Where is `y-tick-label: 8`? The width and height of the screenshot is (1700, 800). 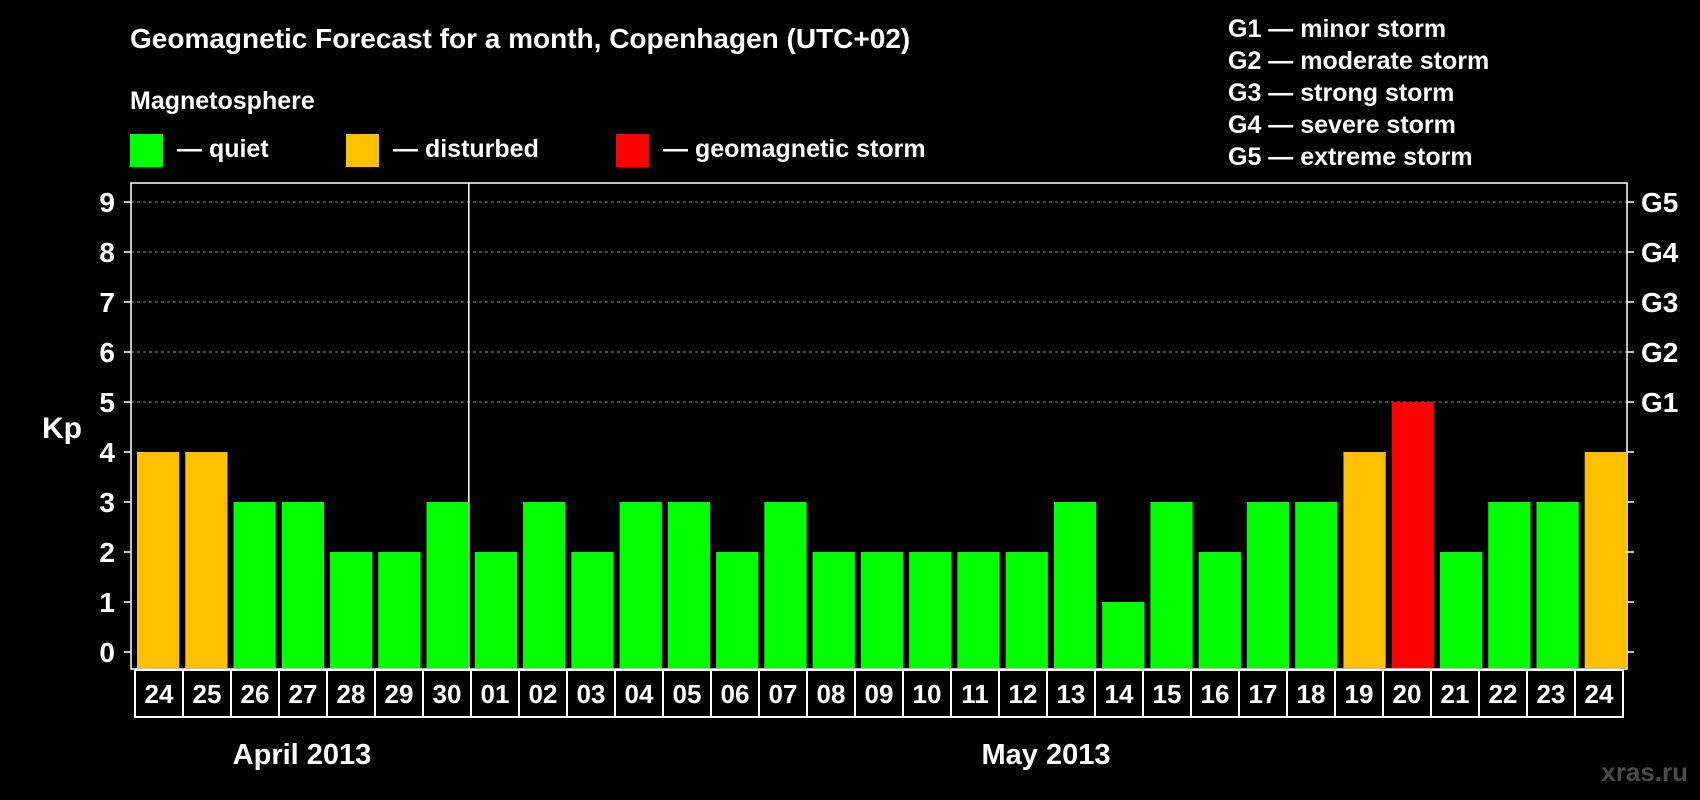
y-tick-label: 8 is located at coordinates (107, 252).